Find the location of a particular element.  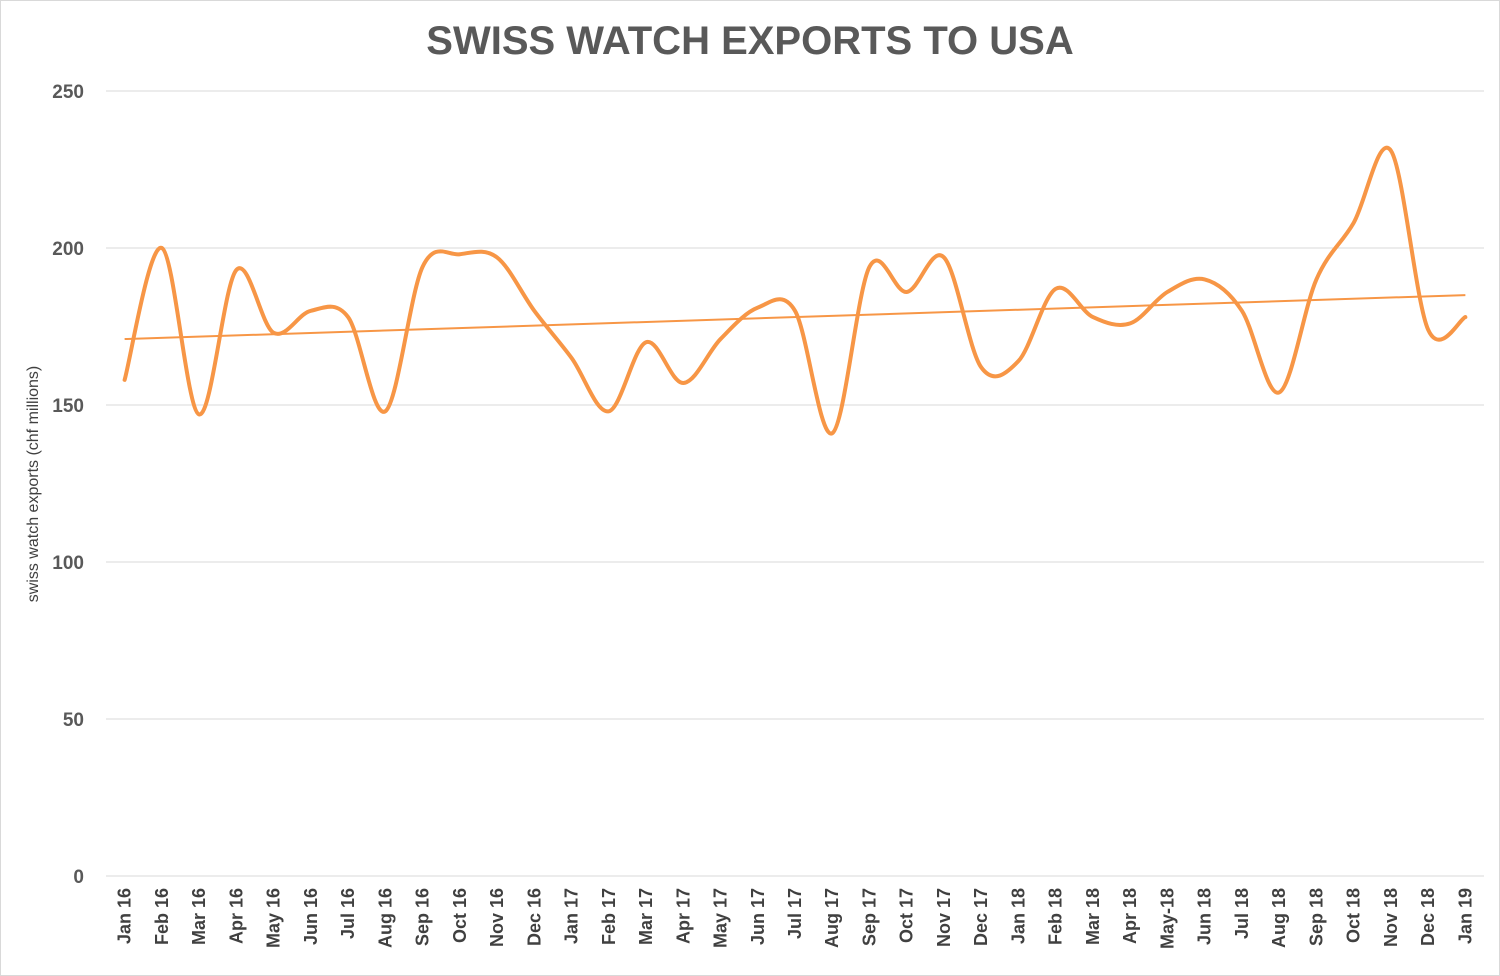

x-tick-label: Jul 18 is located at coordinates (1242, 913).